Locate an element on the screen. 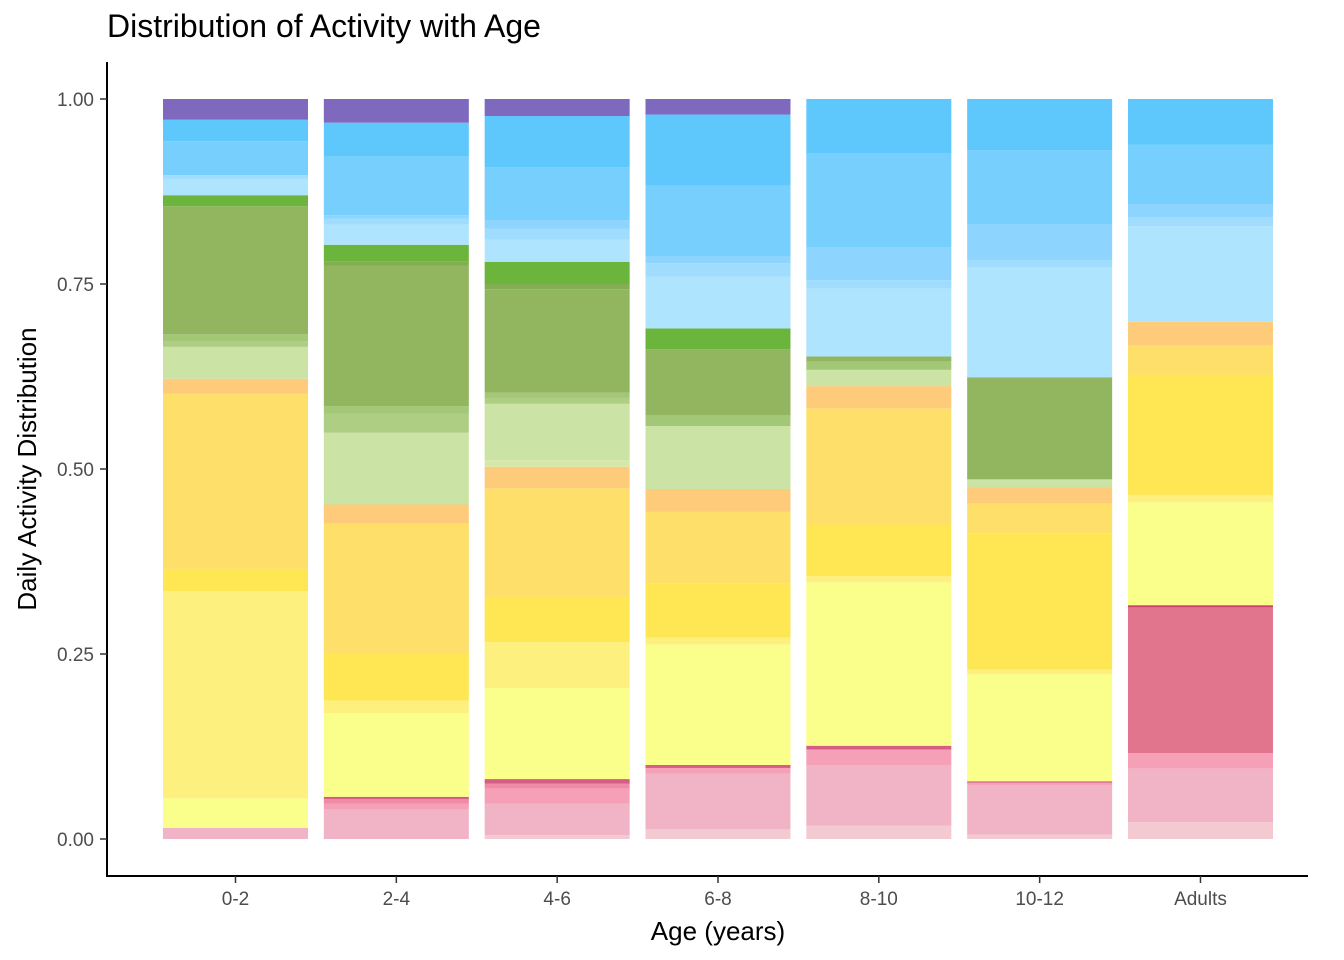  y-tick-label: 0.00 is located at coordinates (75, 840).